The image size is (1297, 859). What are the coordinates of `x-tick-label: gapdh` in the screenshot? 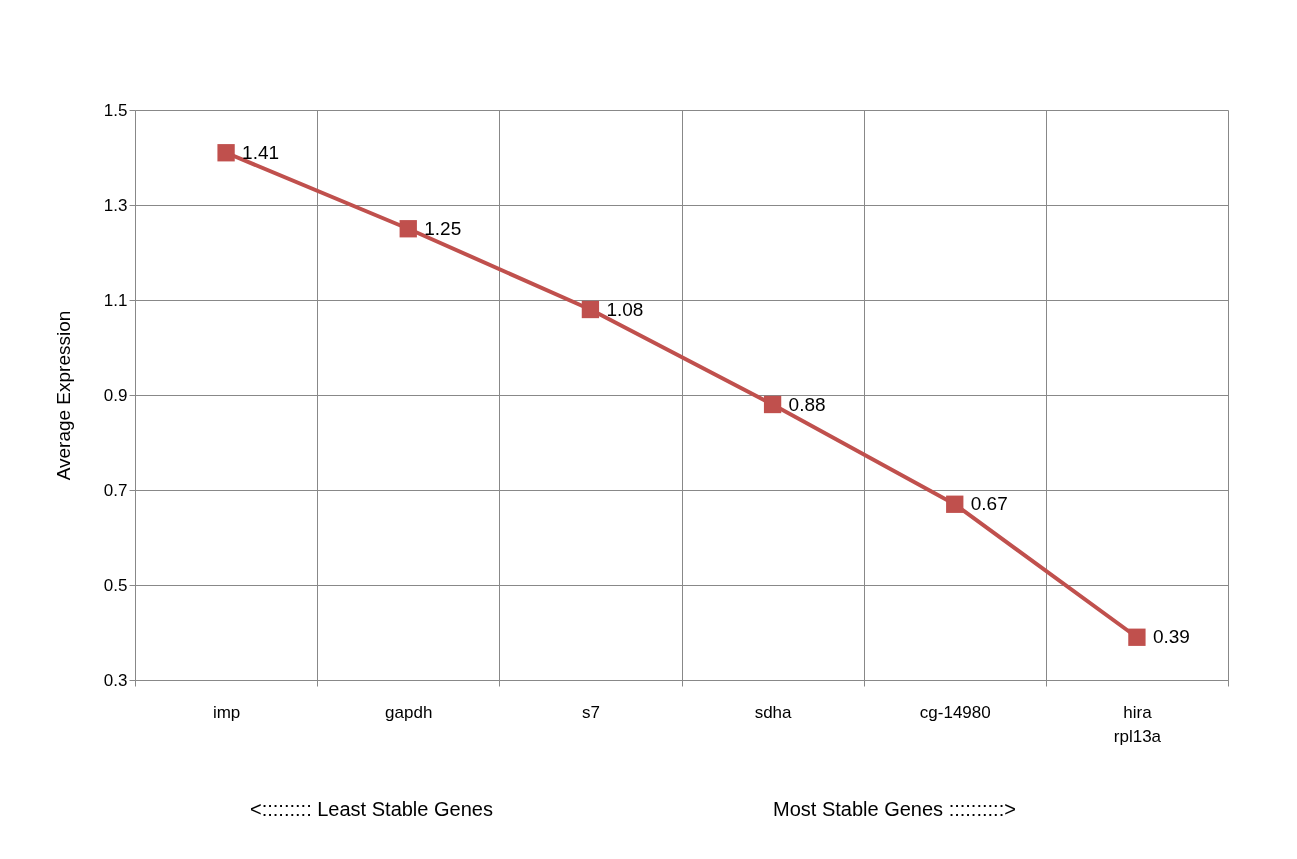 It's located at (409, 712).